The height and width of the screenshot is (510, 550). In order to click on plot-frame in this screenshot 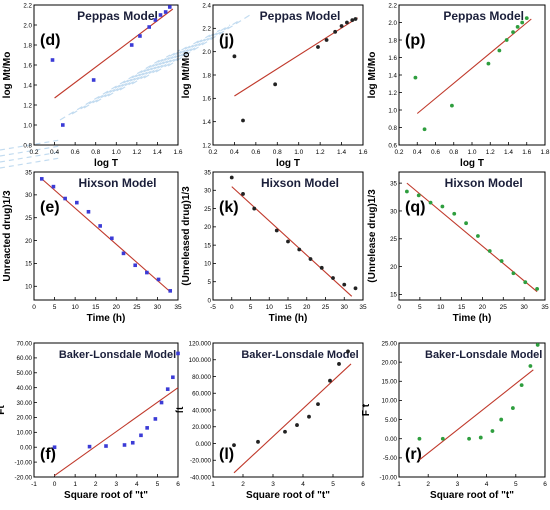, I will do `click(106, 236)`.